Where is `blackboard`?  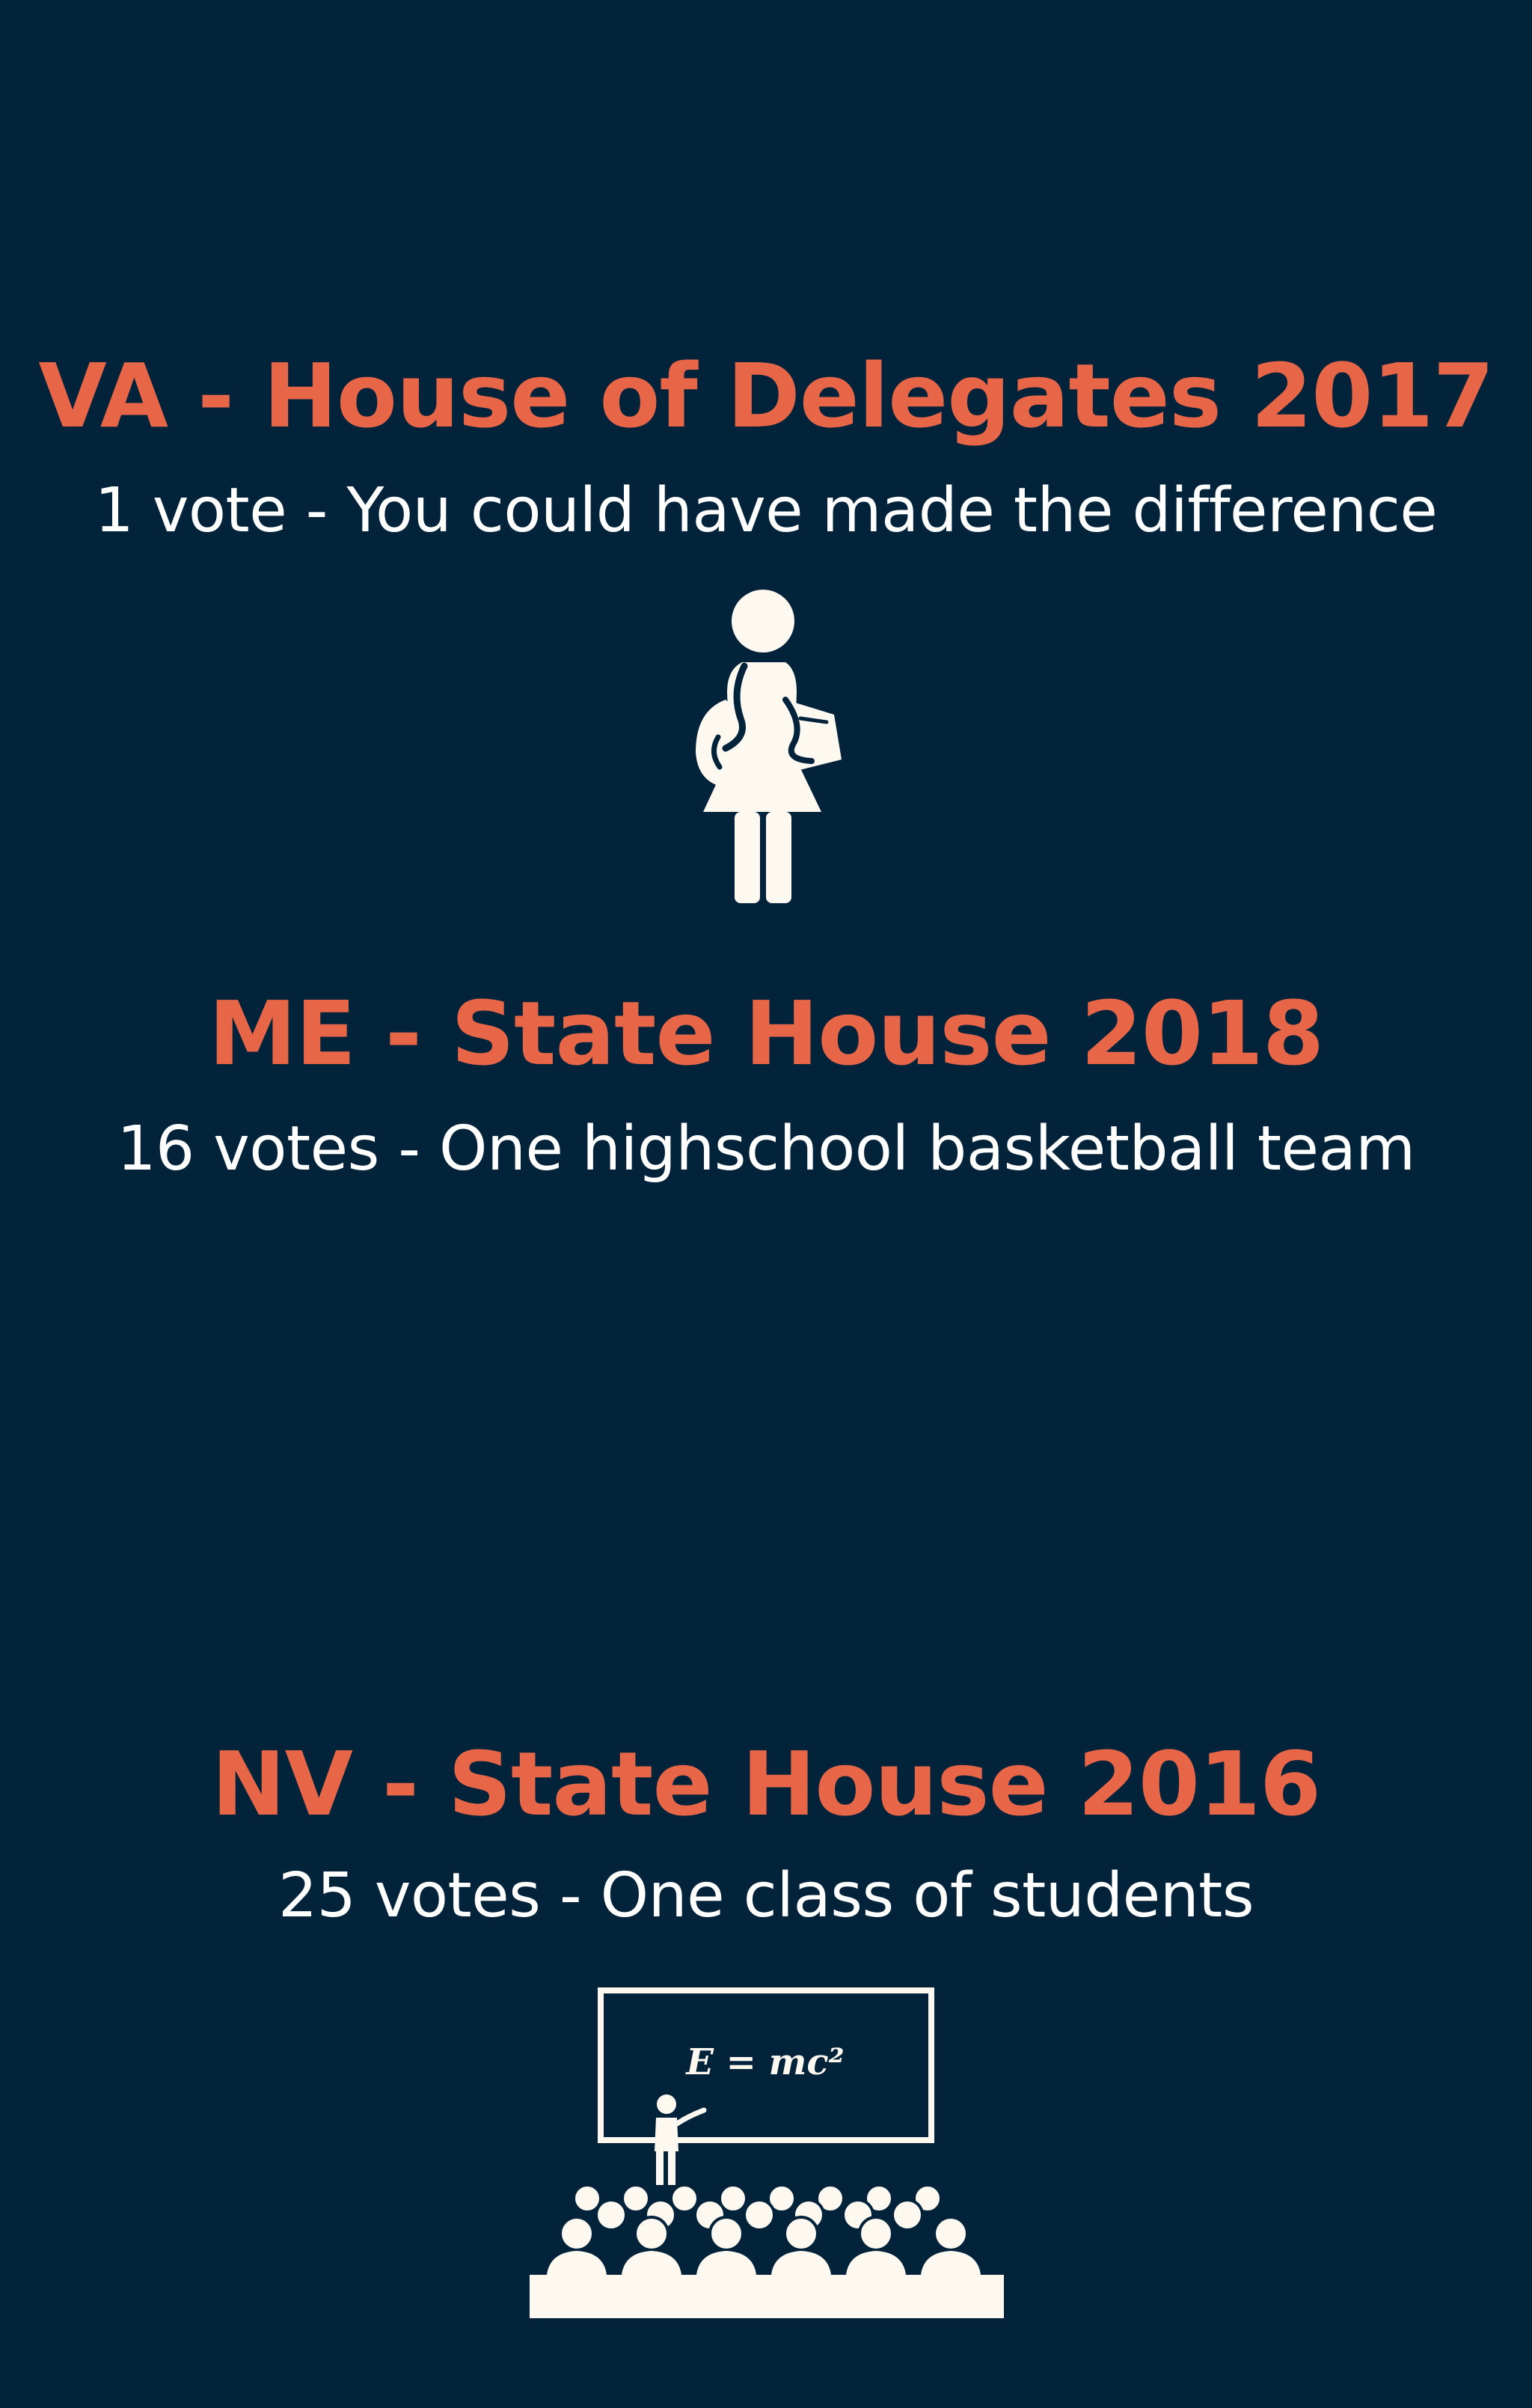
blackboard is located at coordinates (766, 2065).